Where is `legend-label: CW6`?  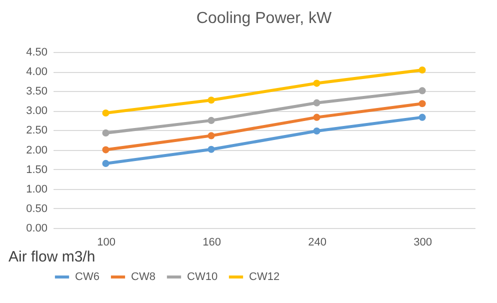 legend-label: CW6 is located at coordinates (87, 277).